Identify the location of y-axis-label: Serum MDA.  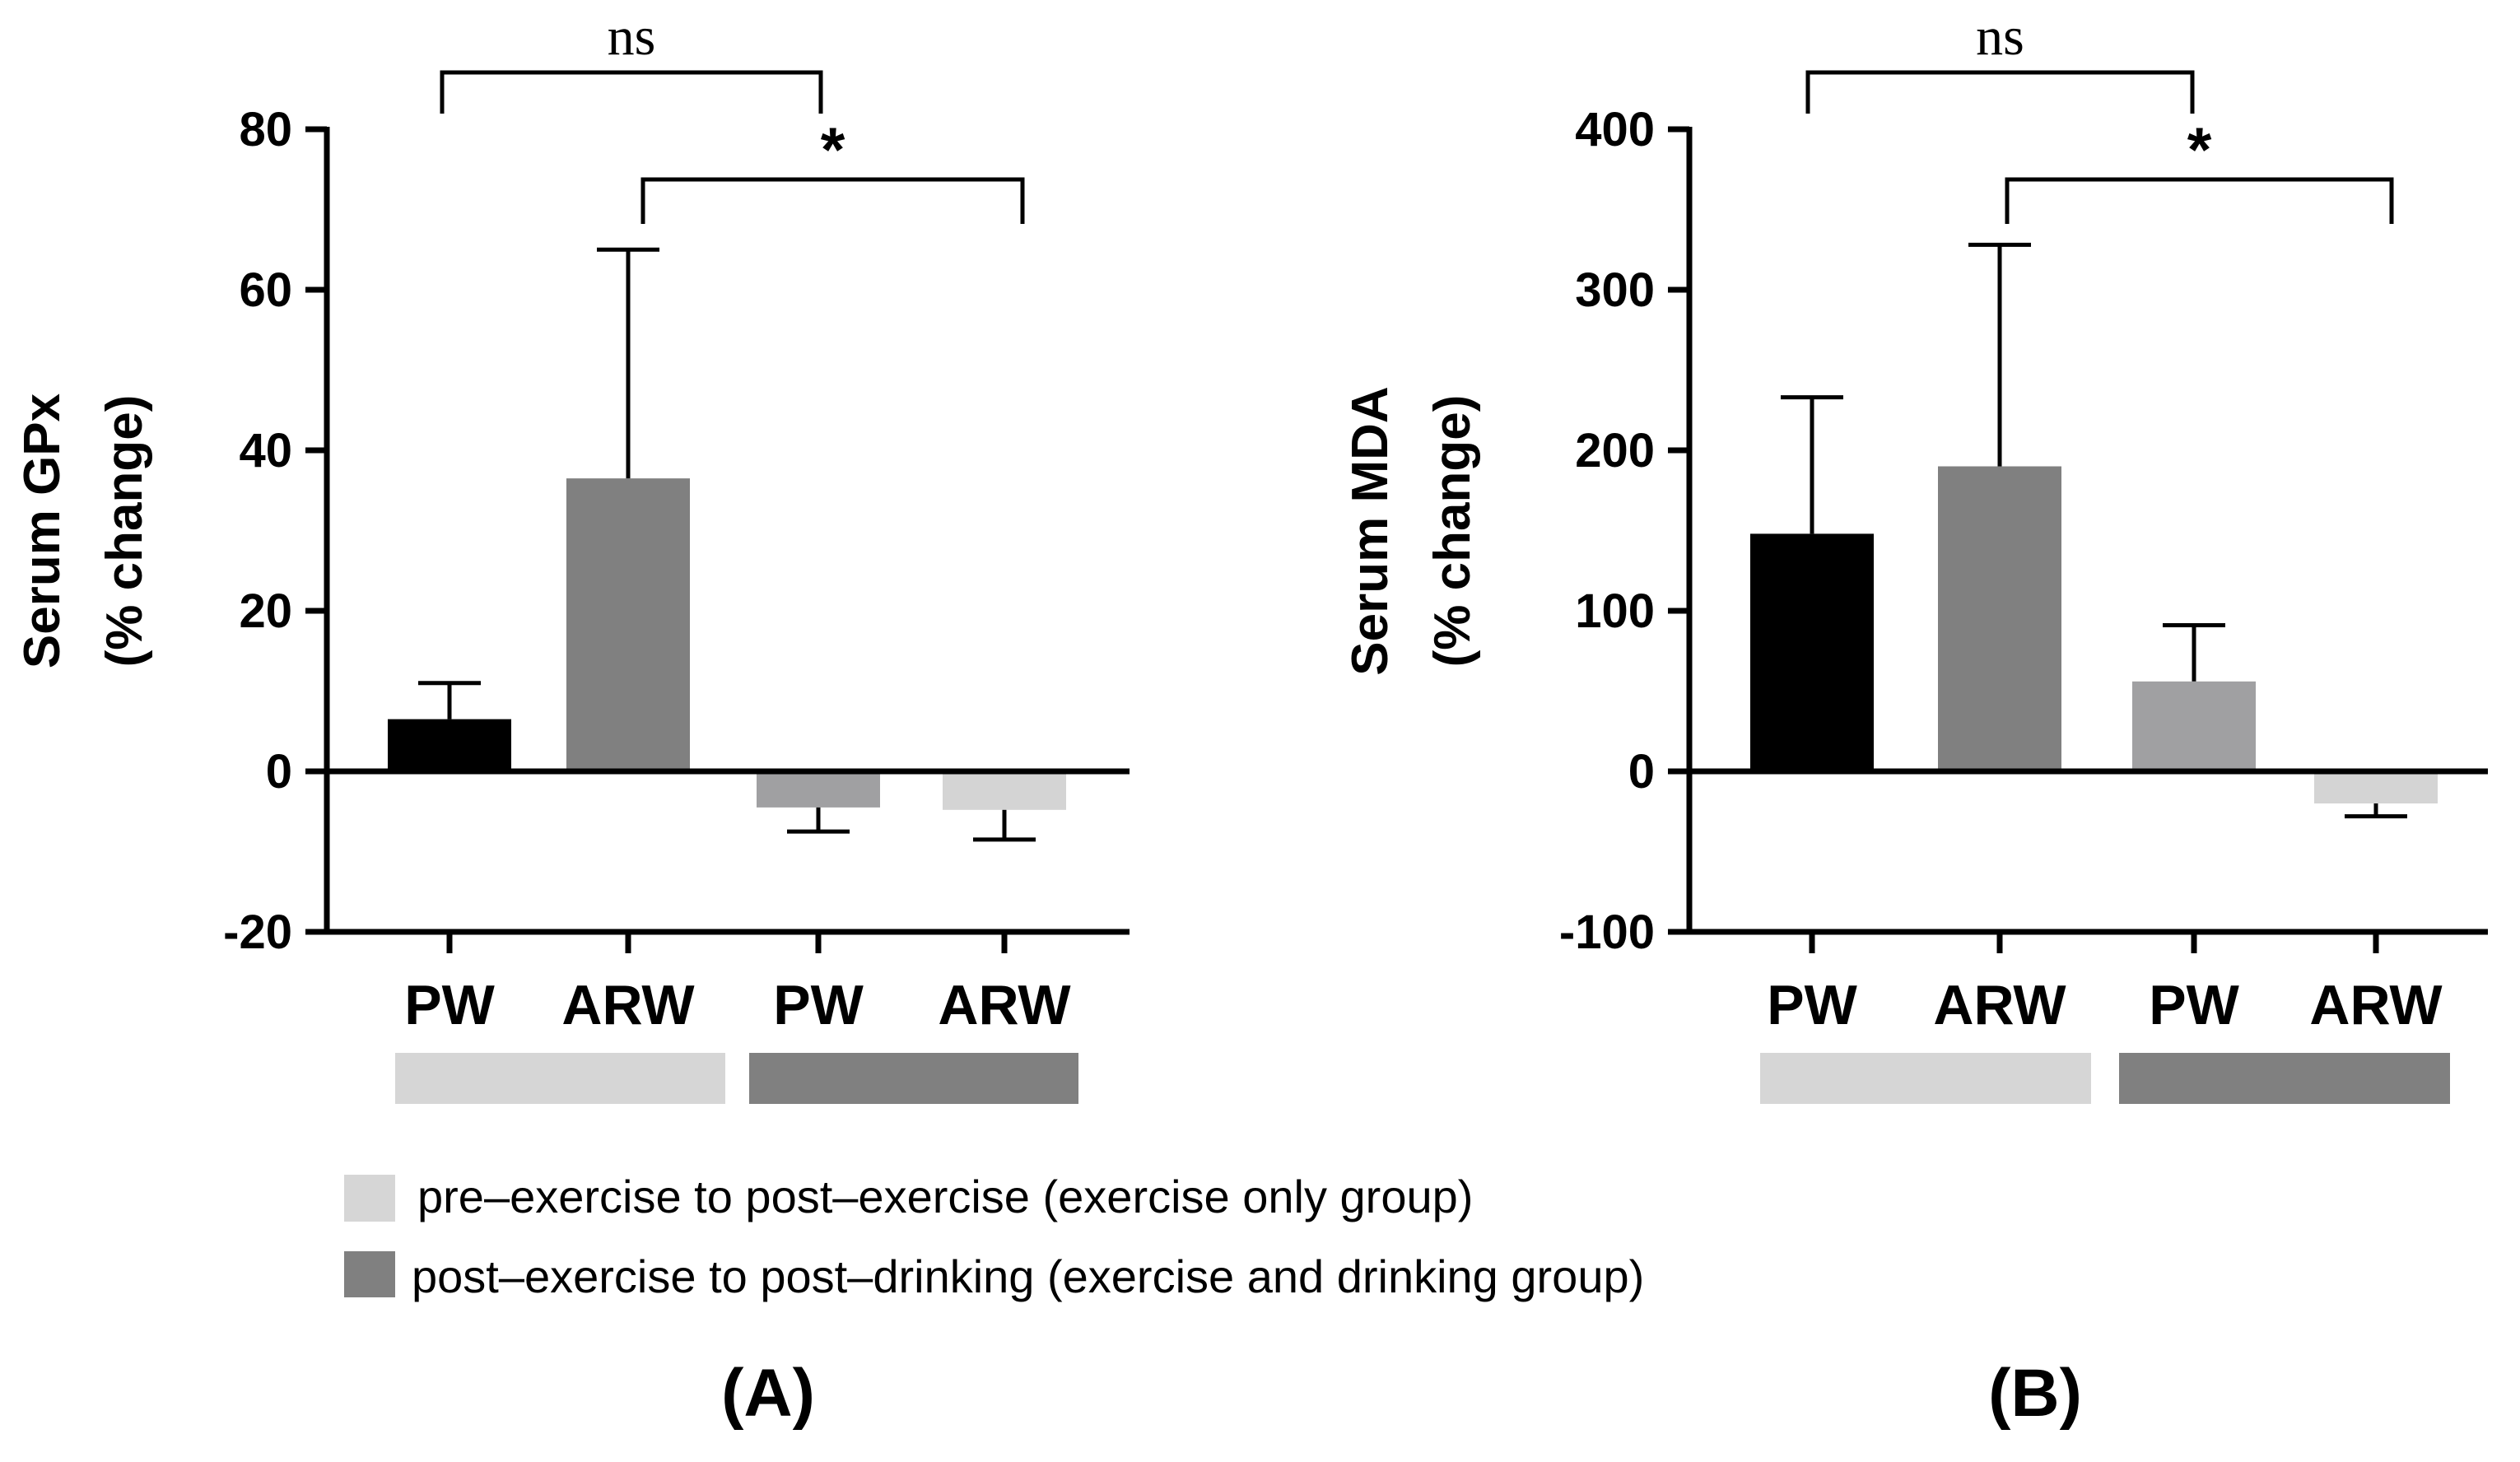
(1370, 530).